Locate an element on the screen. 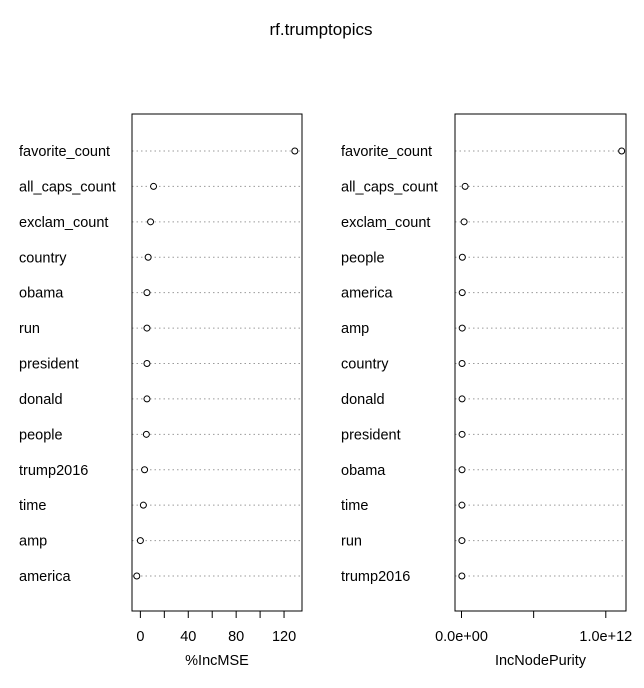 The width and height of the screenshot is (644, 688). tick-label: 0.0e+00 is located at coordinates (461, 637).